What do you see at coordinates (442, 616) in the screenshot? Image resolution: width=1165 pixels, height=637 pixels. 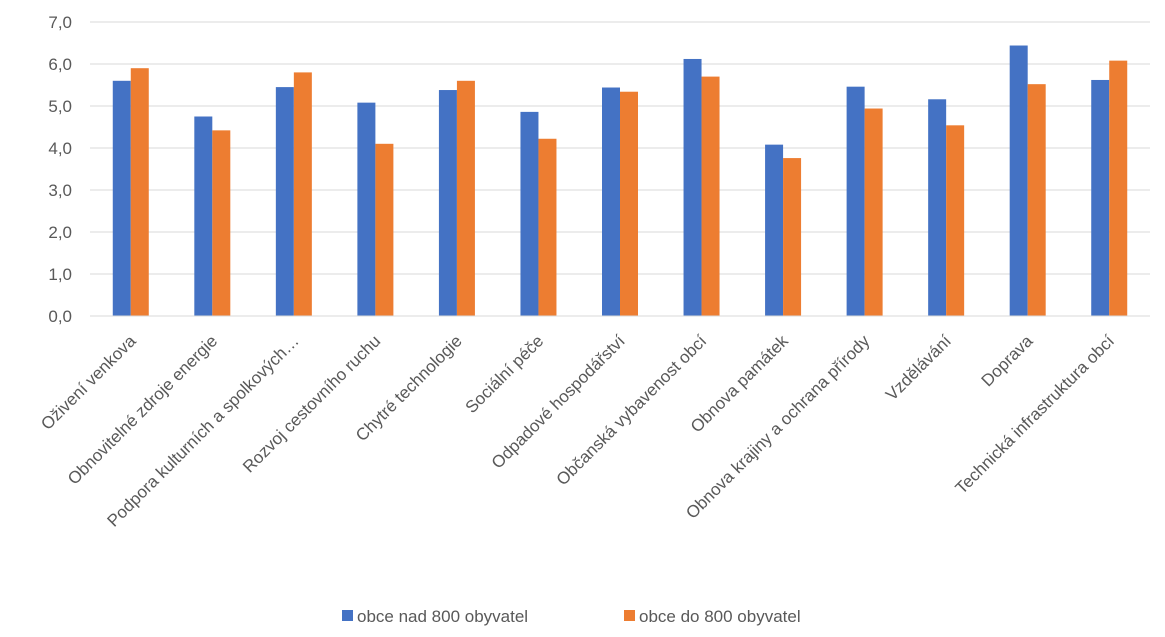 I see `legend-label: obce nad 800 obyvatel` at bounding box center [442, 616].